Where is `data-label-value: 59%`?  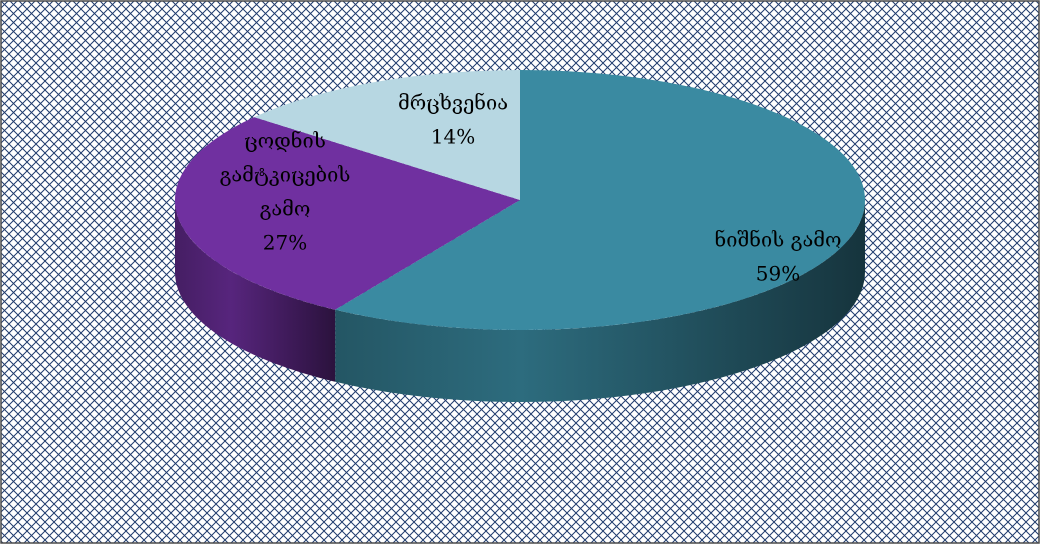 data-label-value: 59% is located at coordinates (778, 274).